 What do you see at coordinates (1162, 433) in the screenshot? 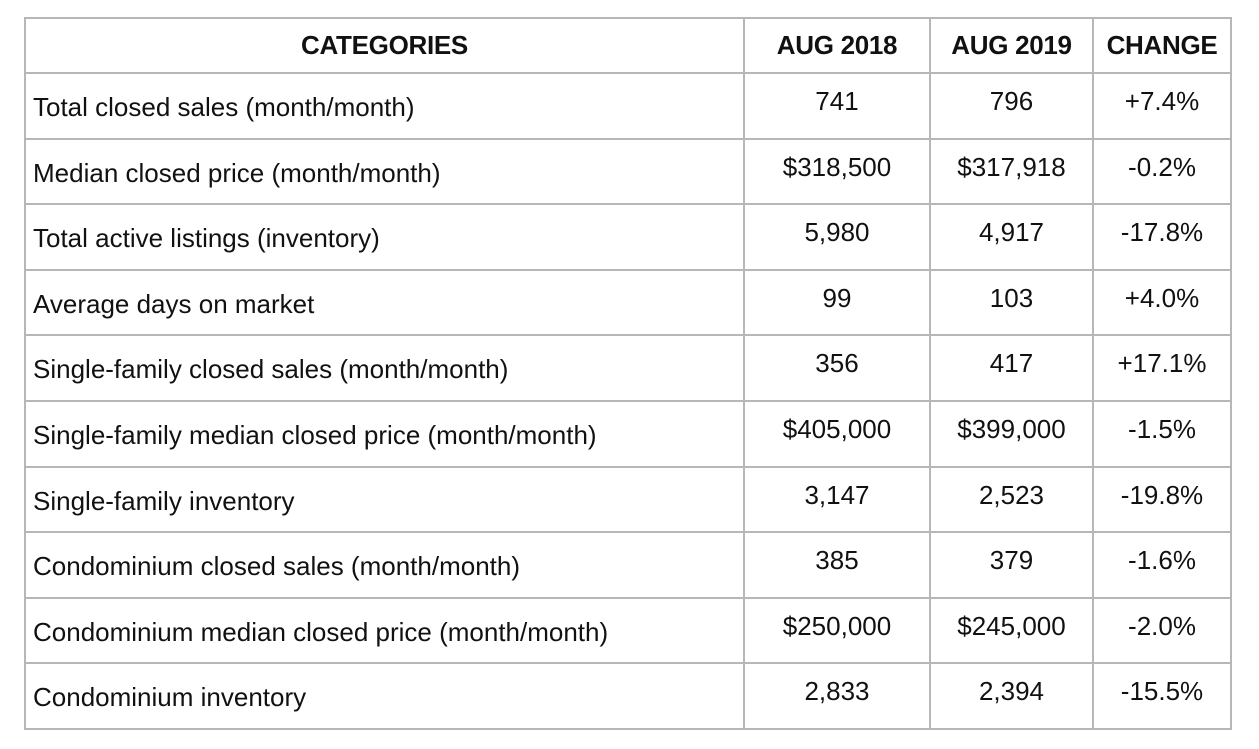
I see `change-cell: -1.5%` at bounding box center [1162, 433].